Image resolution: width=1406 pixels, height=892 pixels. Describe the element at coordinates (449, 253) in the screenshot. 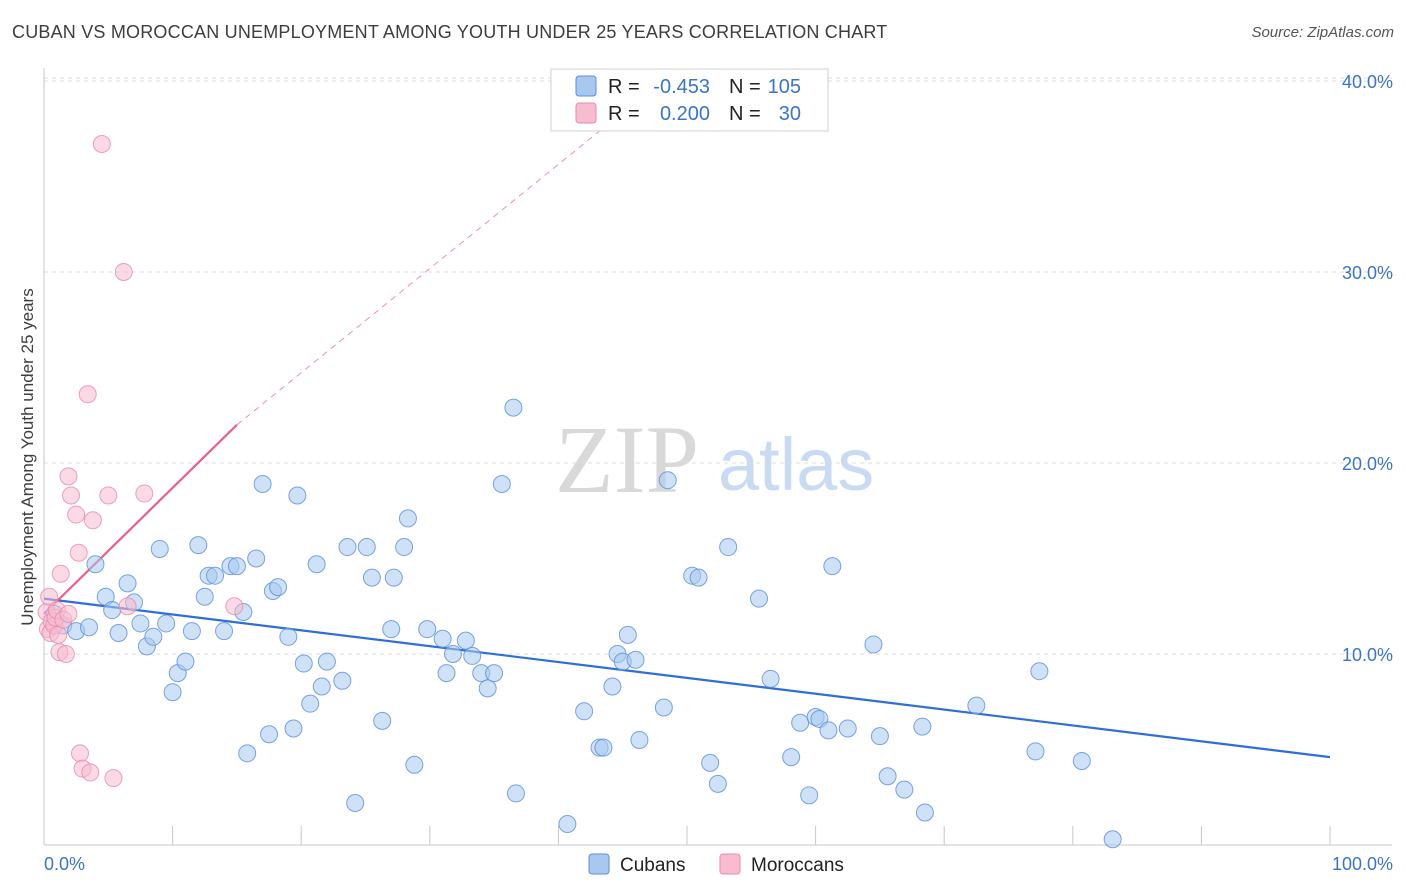

I see `moroccans-trend-extension` at that location.